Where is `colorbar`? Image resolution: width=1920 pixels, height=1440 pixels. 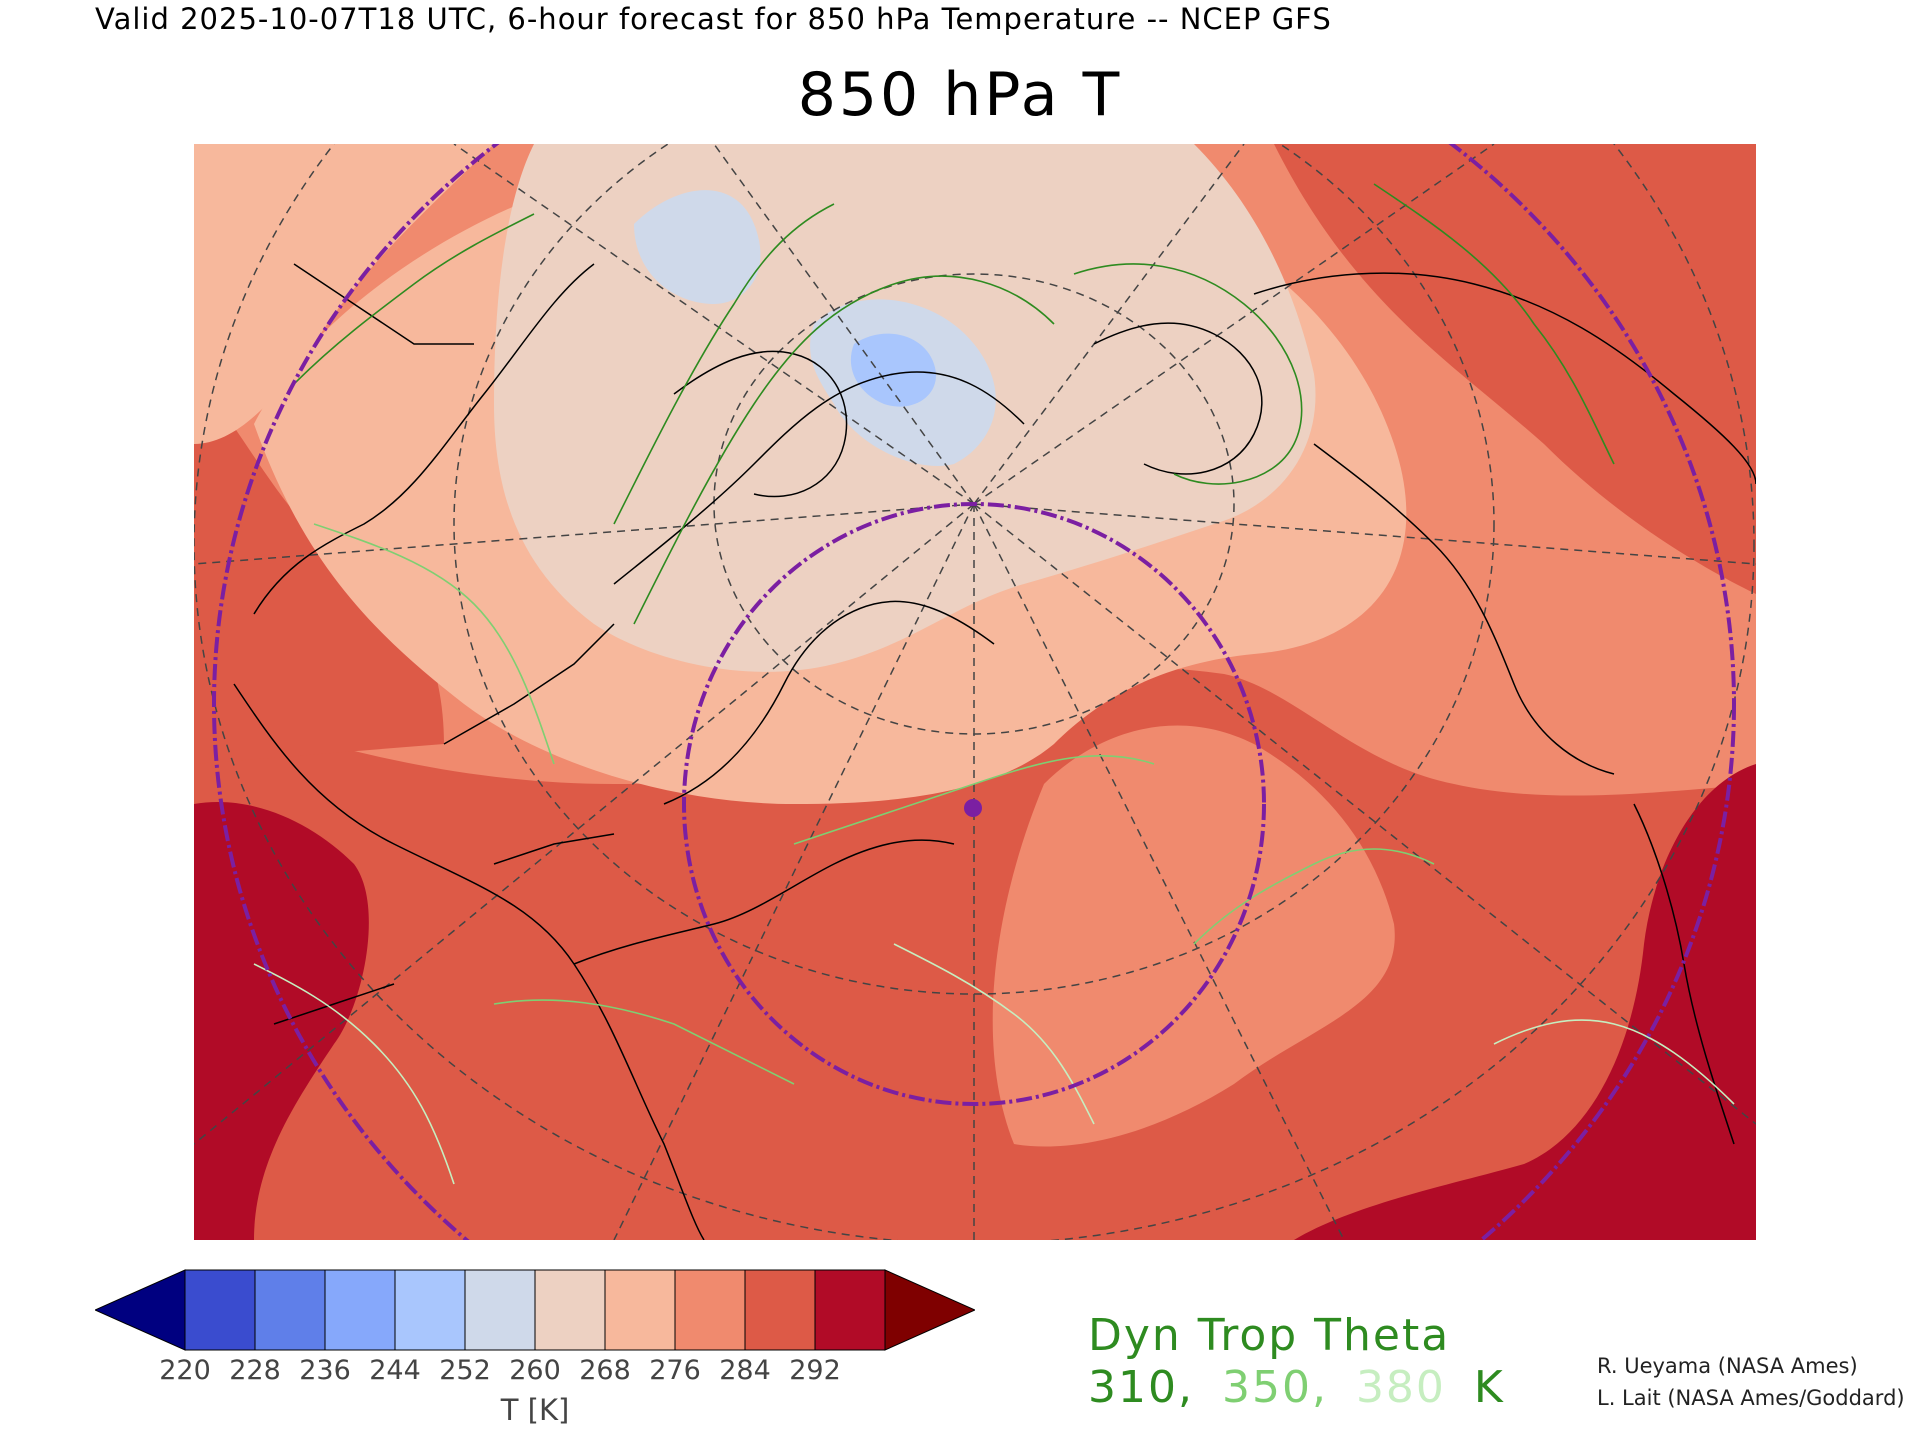 colorbar is located at coordinates (535, 1310).